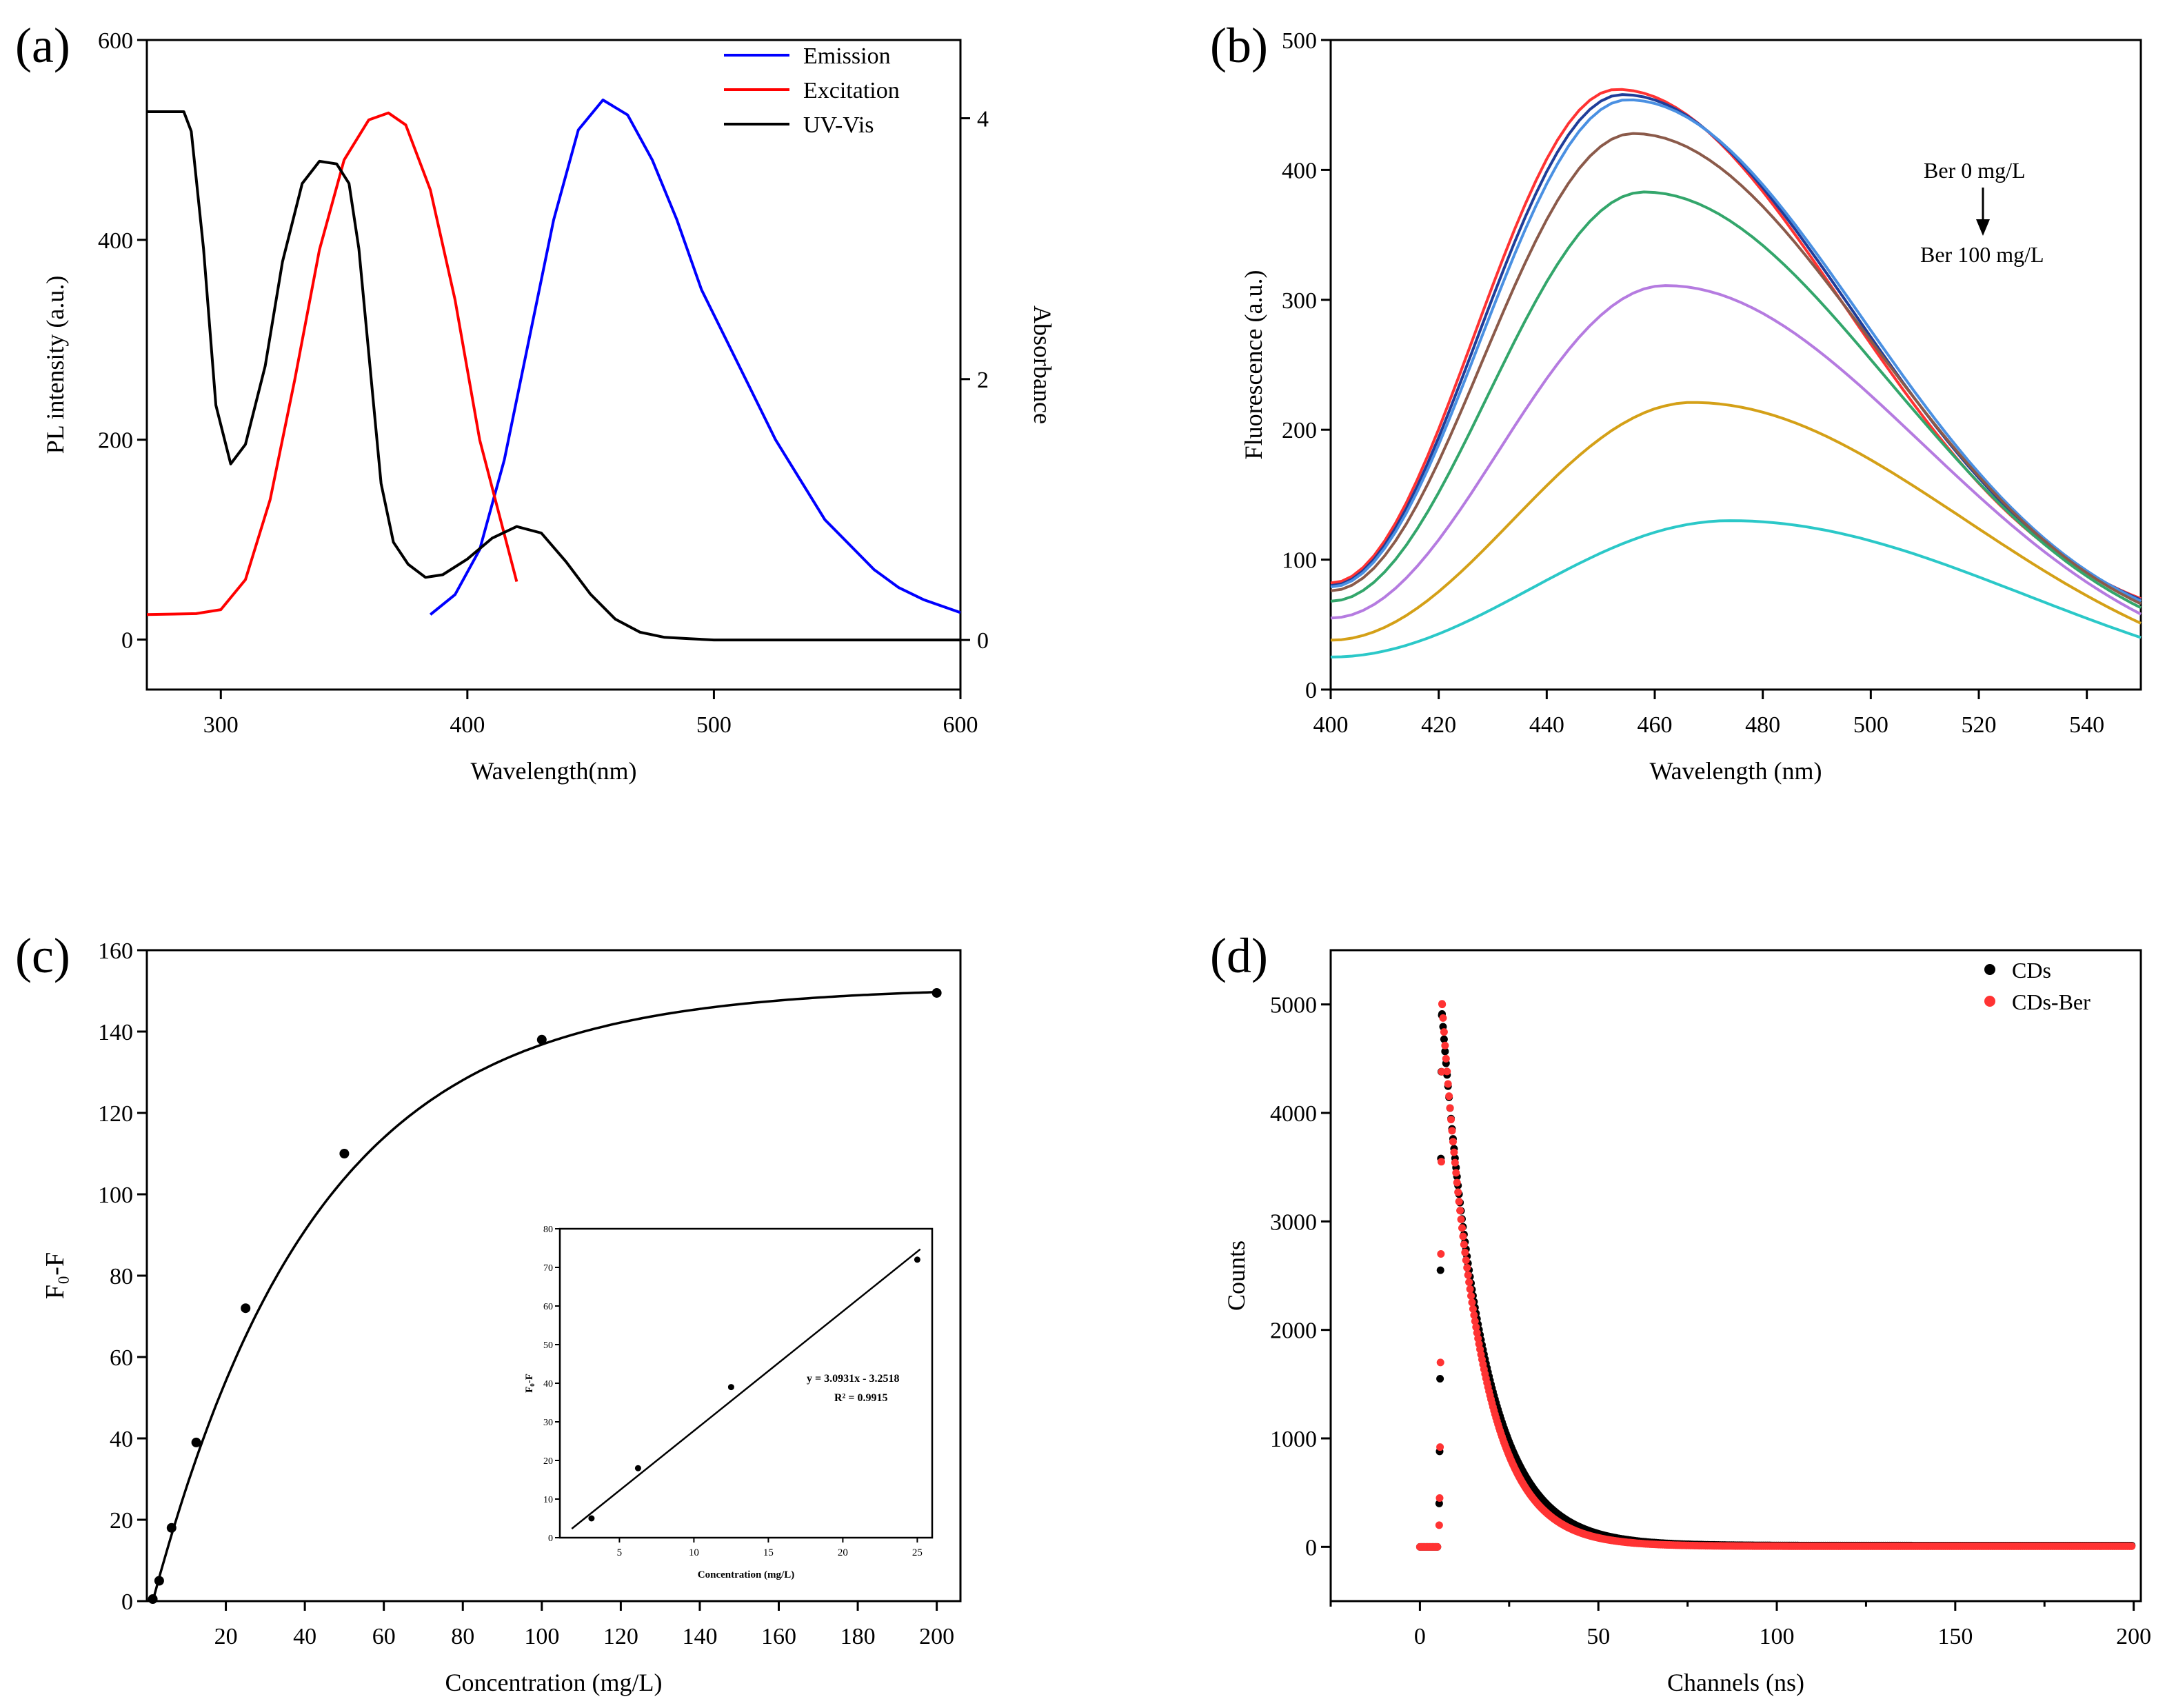 The image size is (2176, 1708). What do you see at coordinates (463, 1636) in the screenshot?
I see `panel-c-xtick-label: 80` at bounding box center [463, 1636].